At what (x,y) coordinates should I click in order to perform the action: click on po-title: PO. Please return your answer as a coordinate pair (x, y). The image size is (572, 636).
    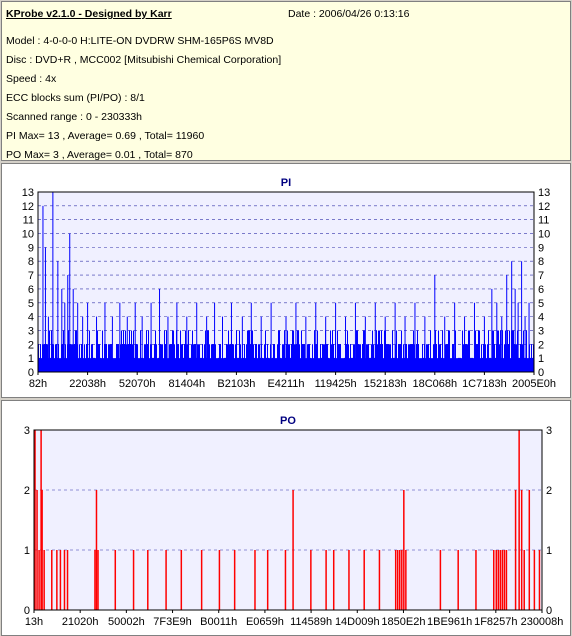
    Looking at the image, I should click on (288, 421).